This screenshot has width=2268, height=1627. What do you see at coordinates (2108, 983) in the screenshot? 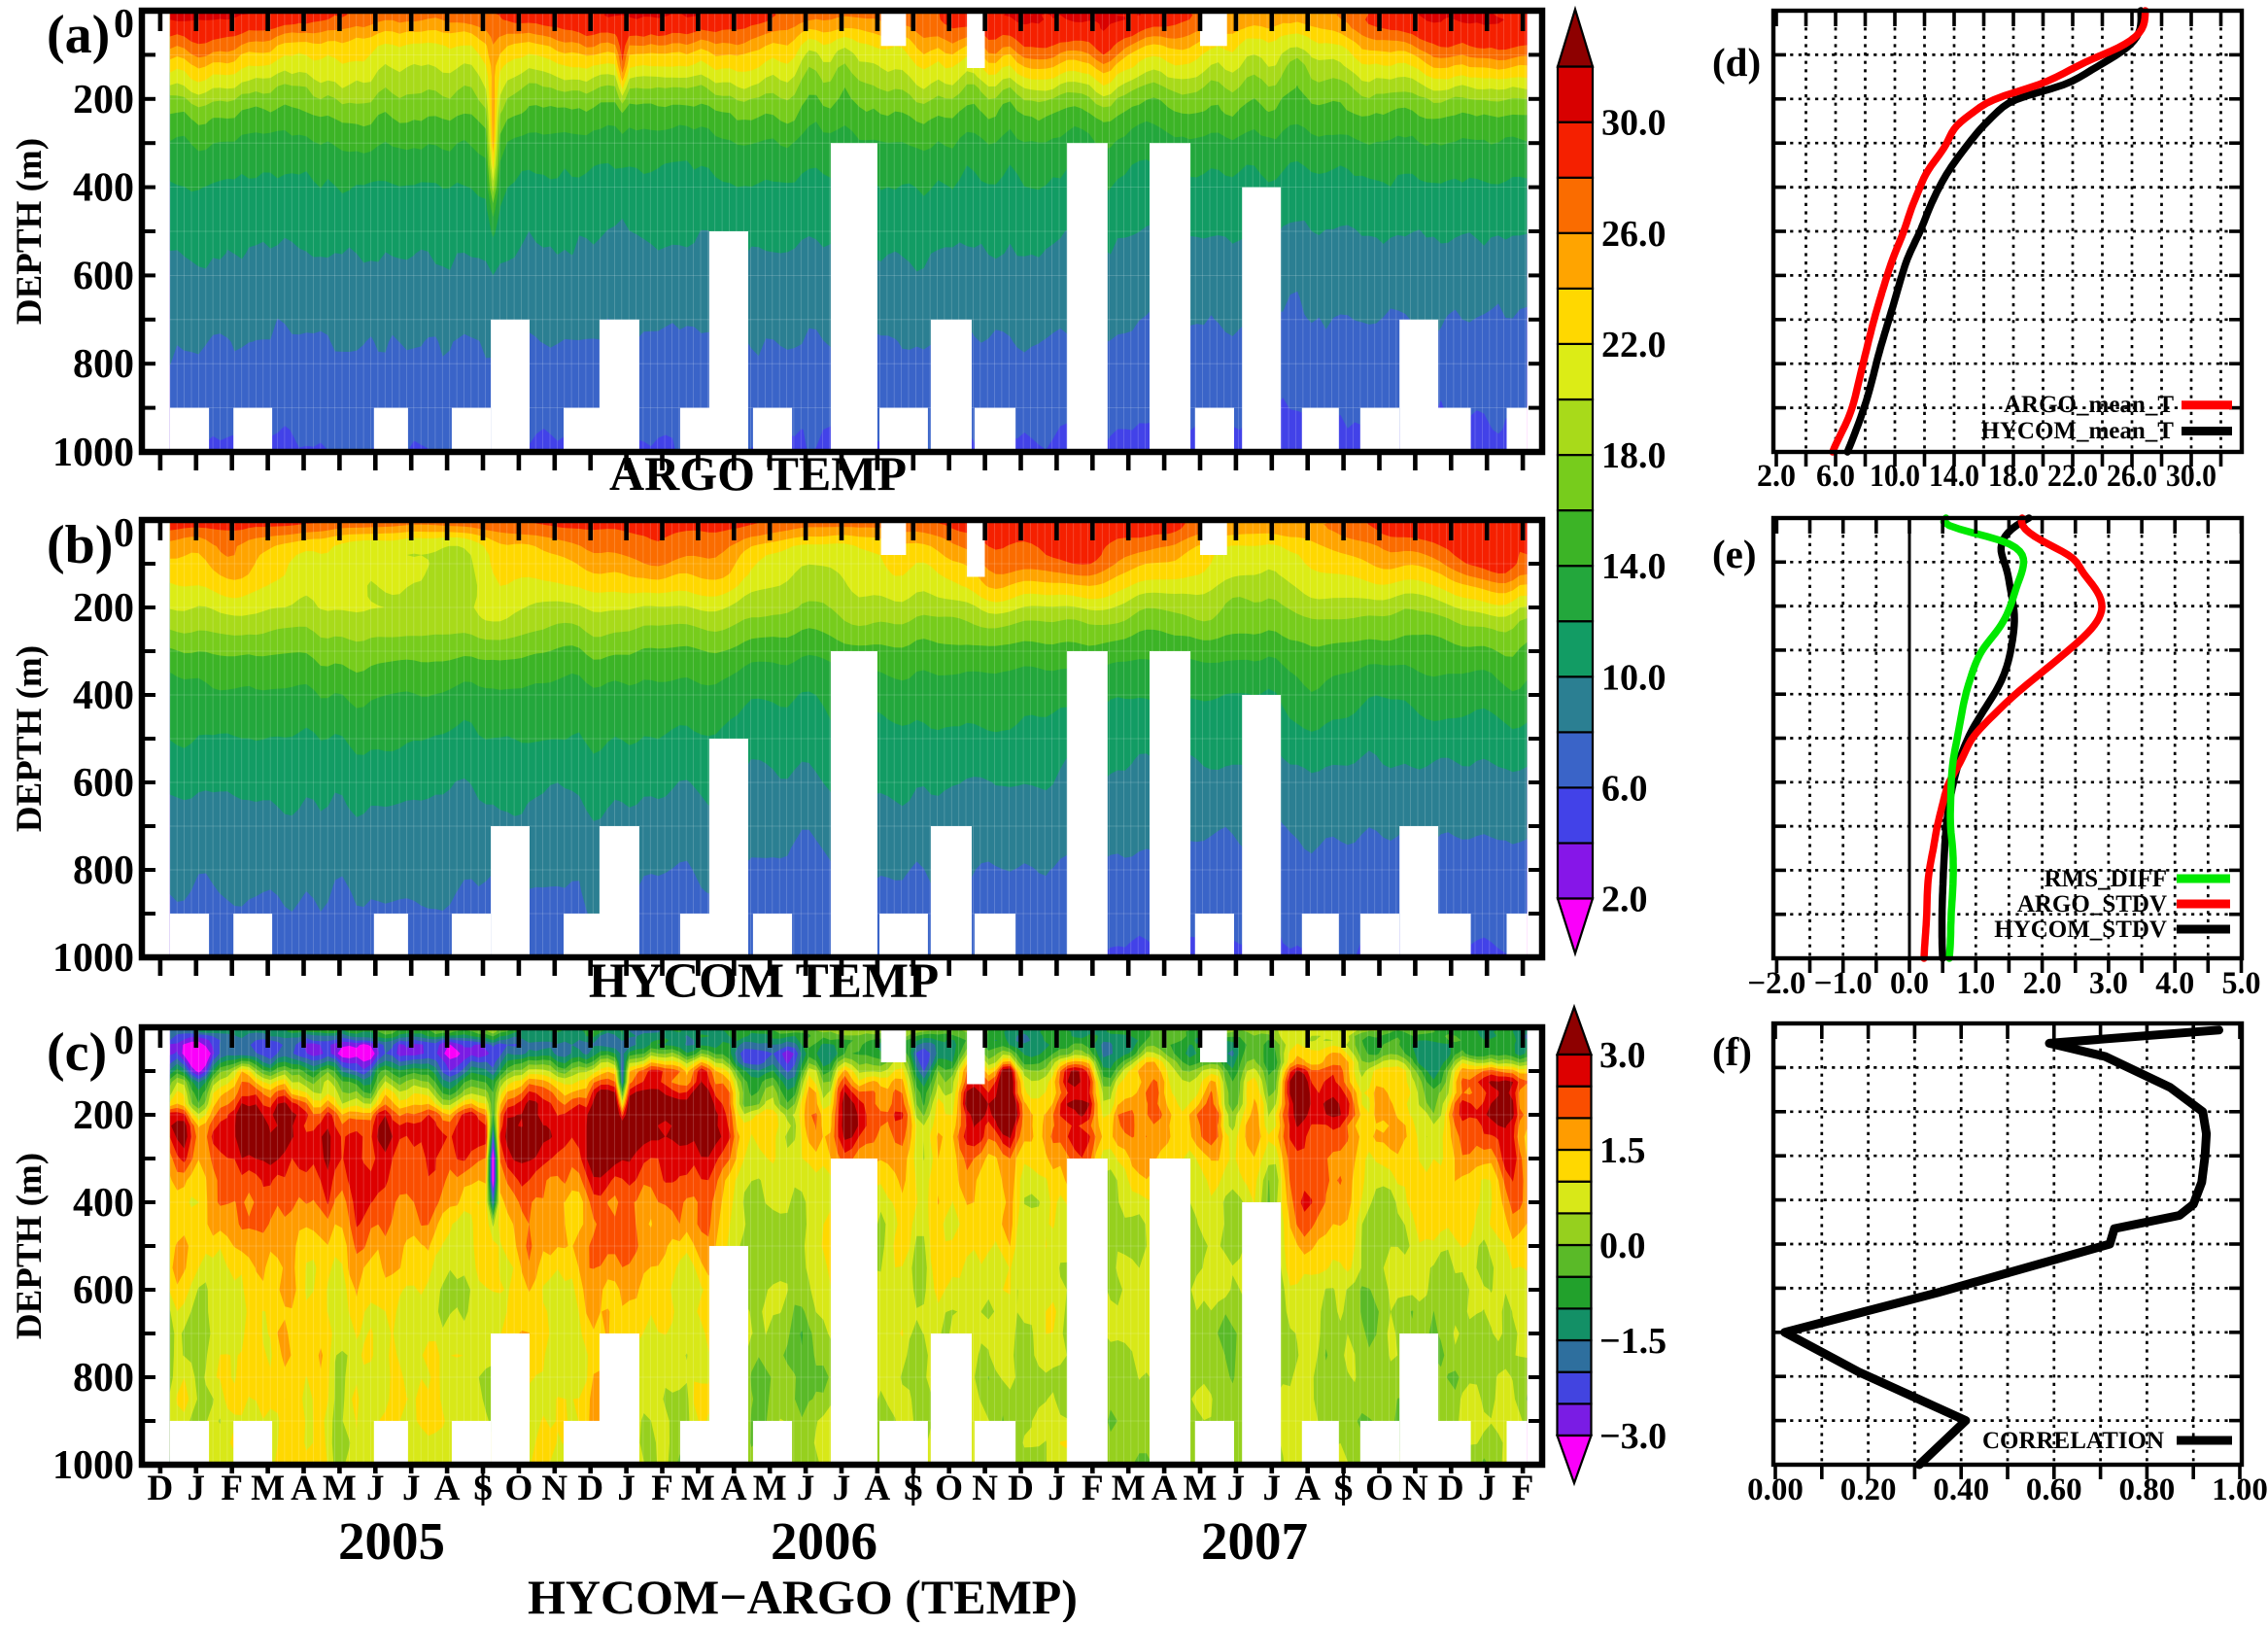
I see `svg-text: 3.0` at bounding box center [2108, 983].